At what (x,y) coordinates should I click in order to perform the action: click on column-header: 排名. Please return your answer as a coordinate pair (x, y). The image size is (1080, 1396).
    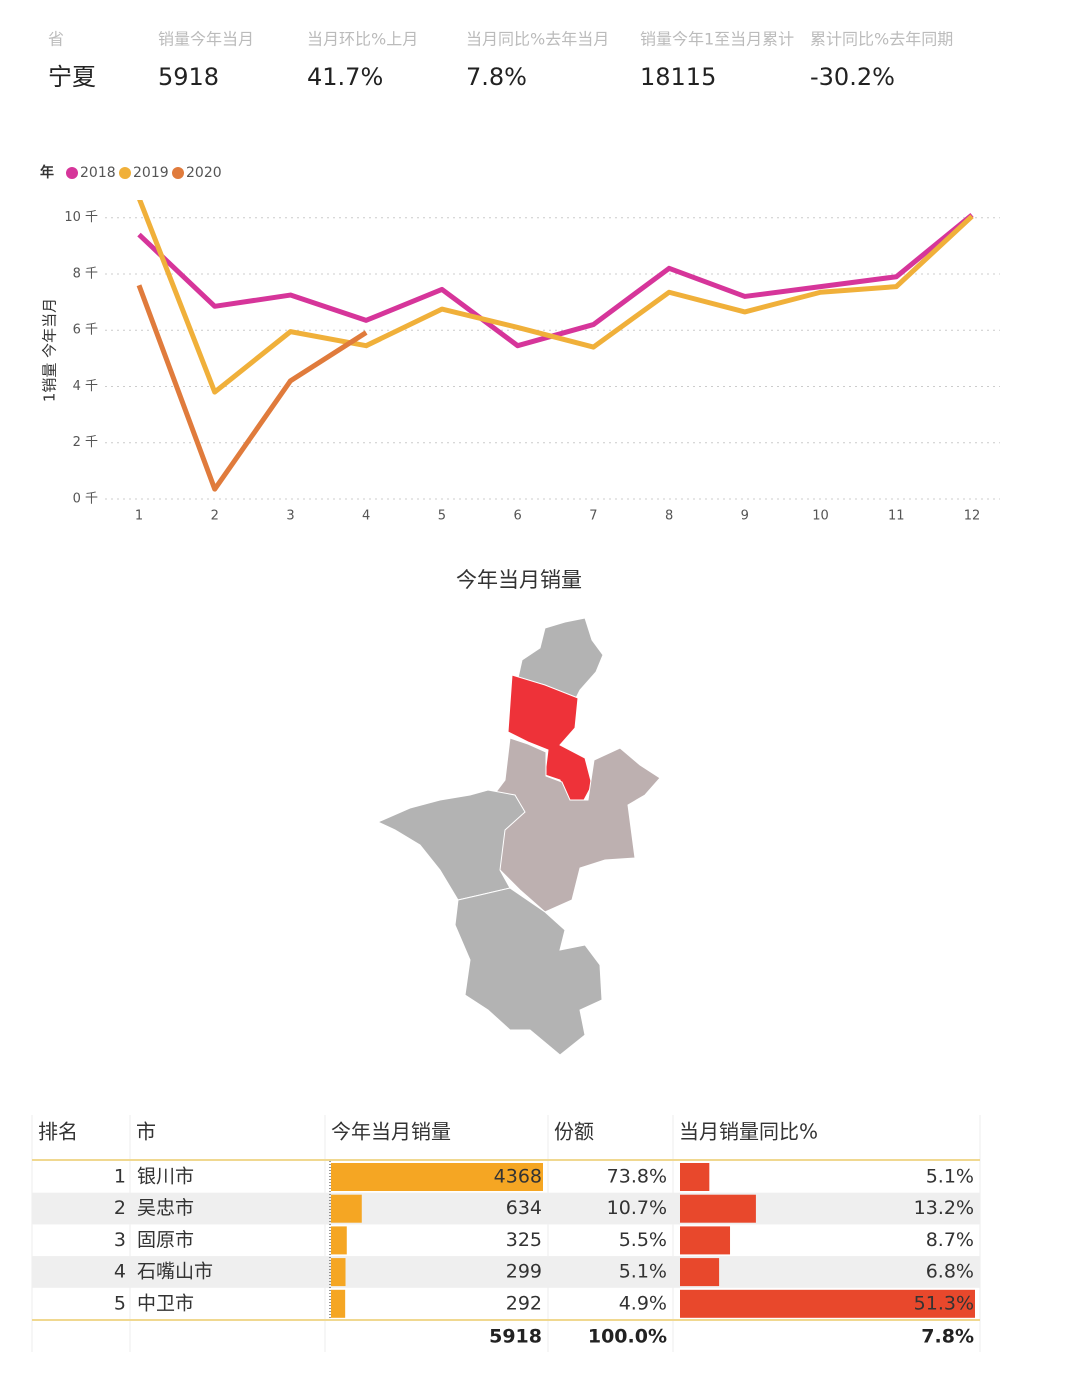
    Looking at the image, I should click on (58, 1132).